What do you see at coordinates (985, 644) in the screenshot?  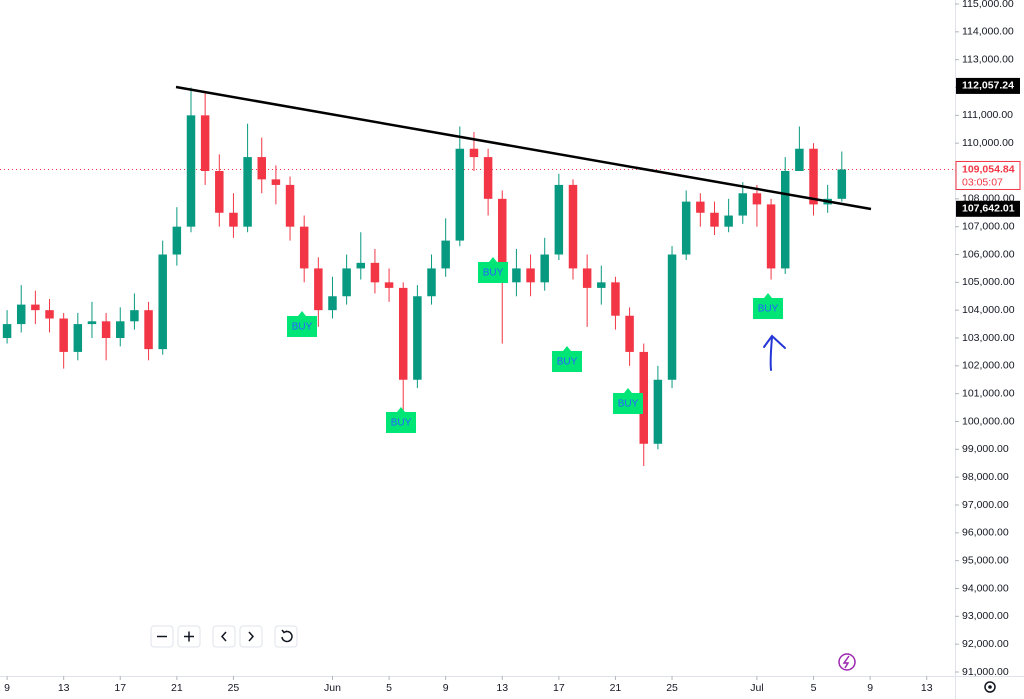 I see `y-tick-label: 92,000.00` at bounding box center [985, 644].